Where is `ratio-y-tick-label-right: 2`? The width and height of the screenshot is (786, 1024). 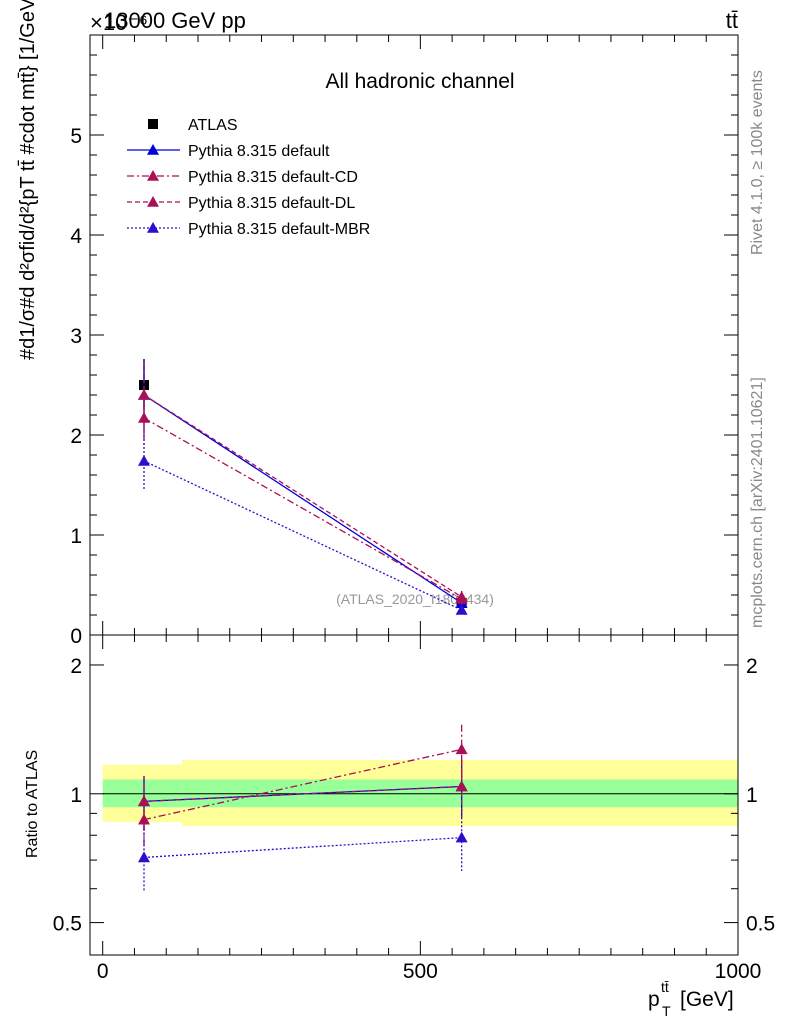 ratio-y-tick-label-right: 2 is located at coordinates (752, 666).